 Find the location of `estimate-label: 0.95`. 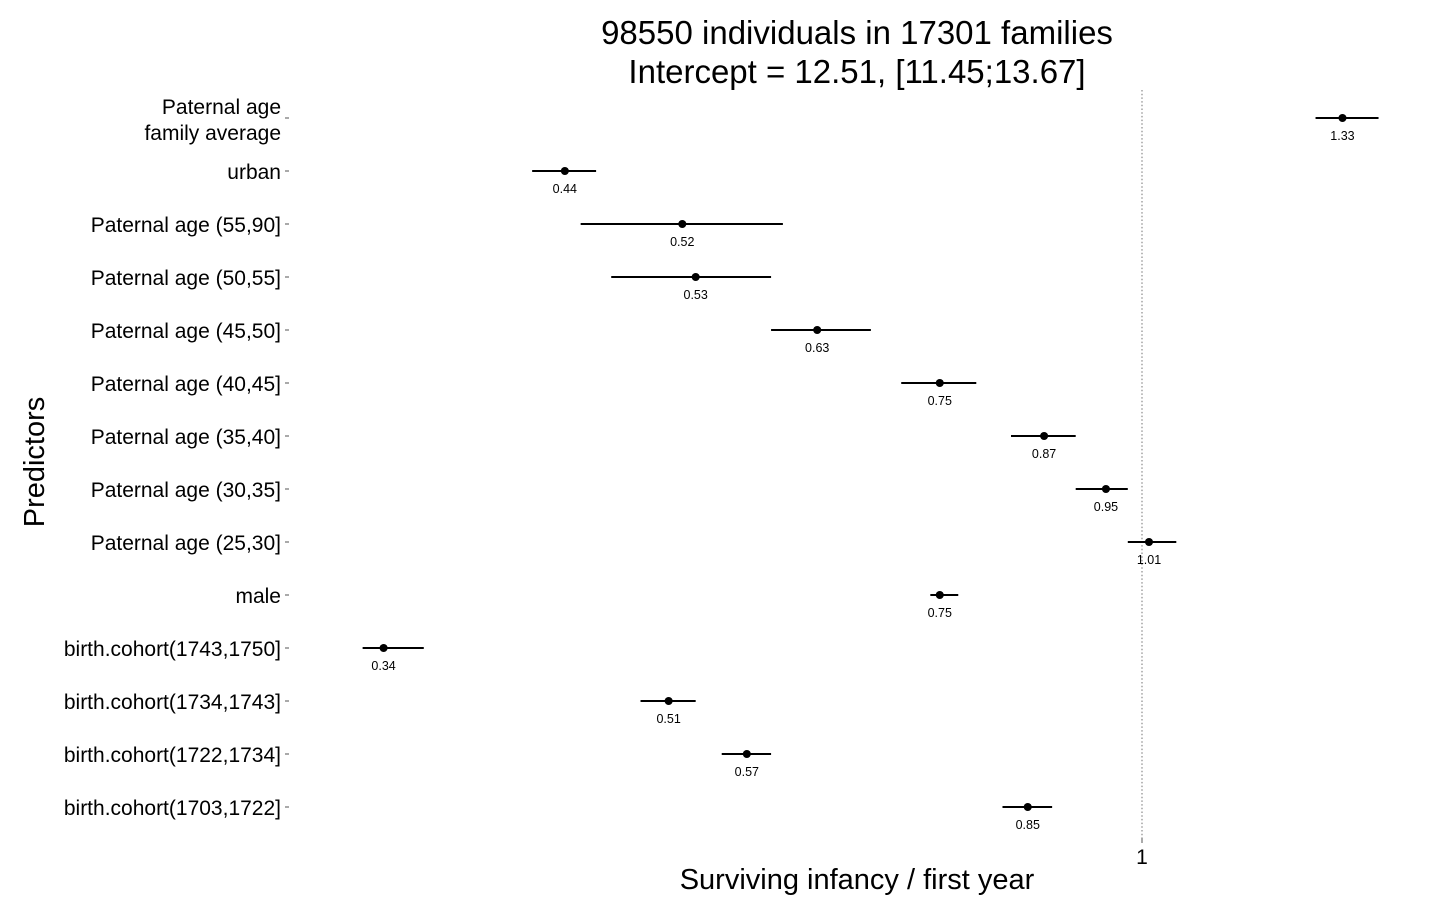

estimate-label: 0.95 is located at coordinates (1106, 507).